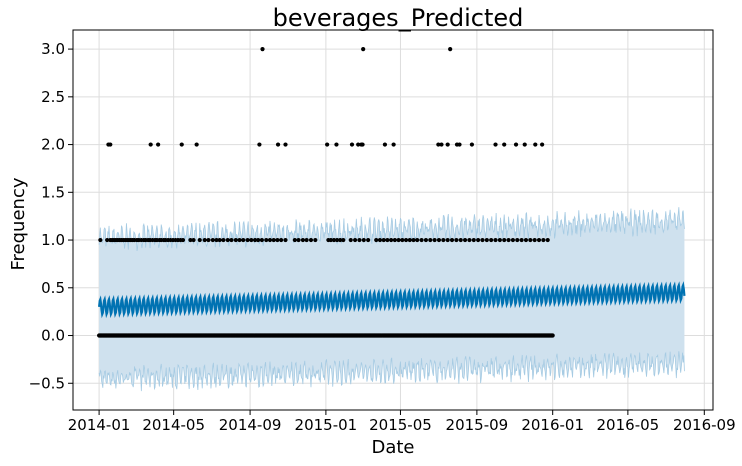 The image size is (742, 466). I want to click on y-tick-label: 2.0, so click(53, 145).